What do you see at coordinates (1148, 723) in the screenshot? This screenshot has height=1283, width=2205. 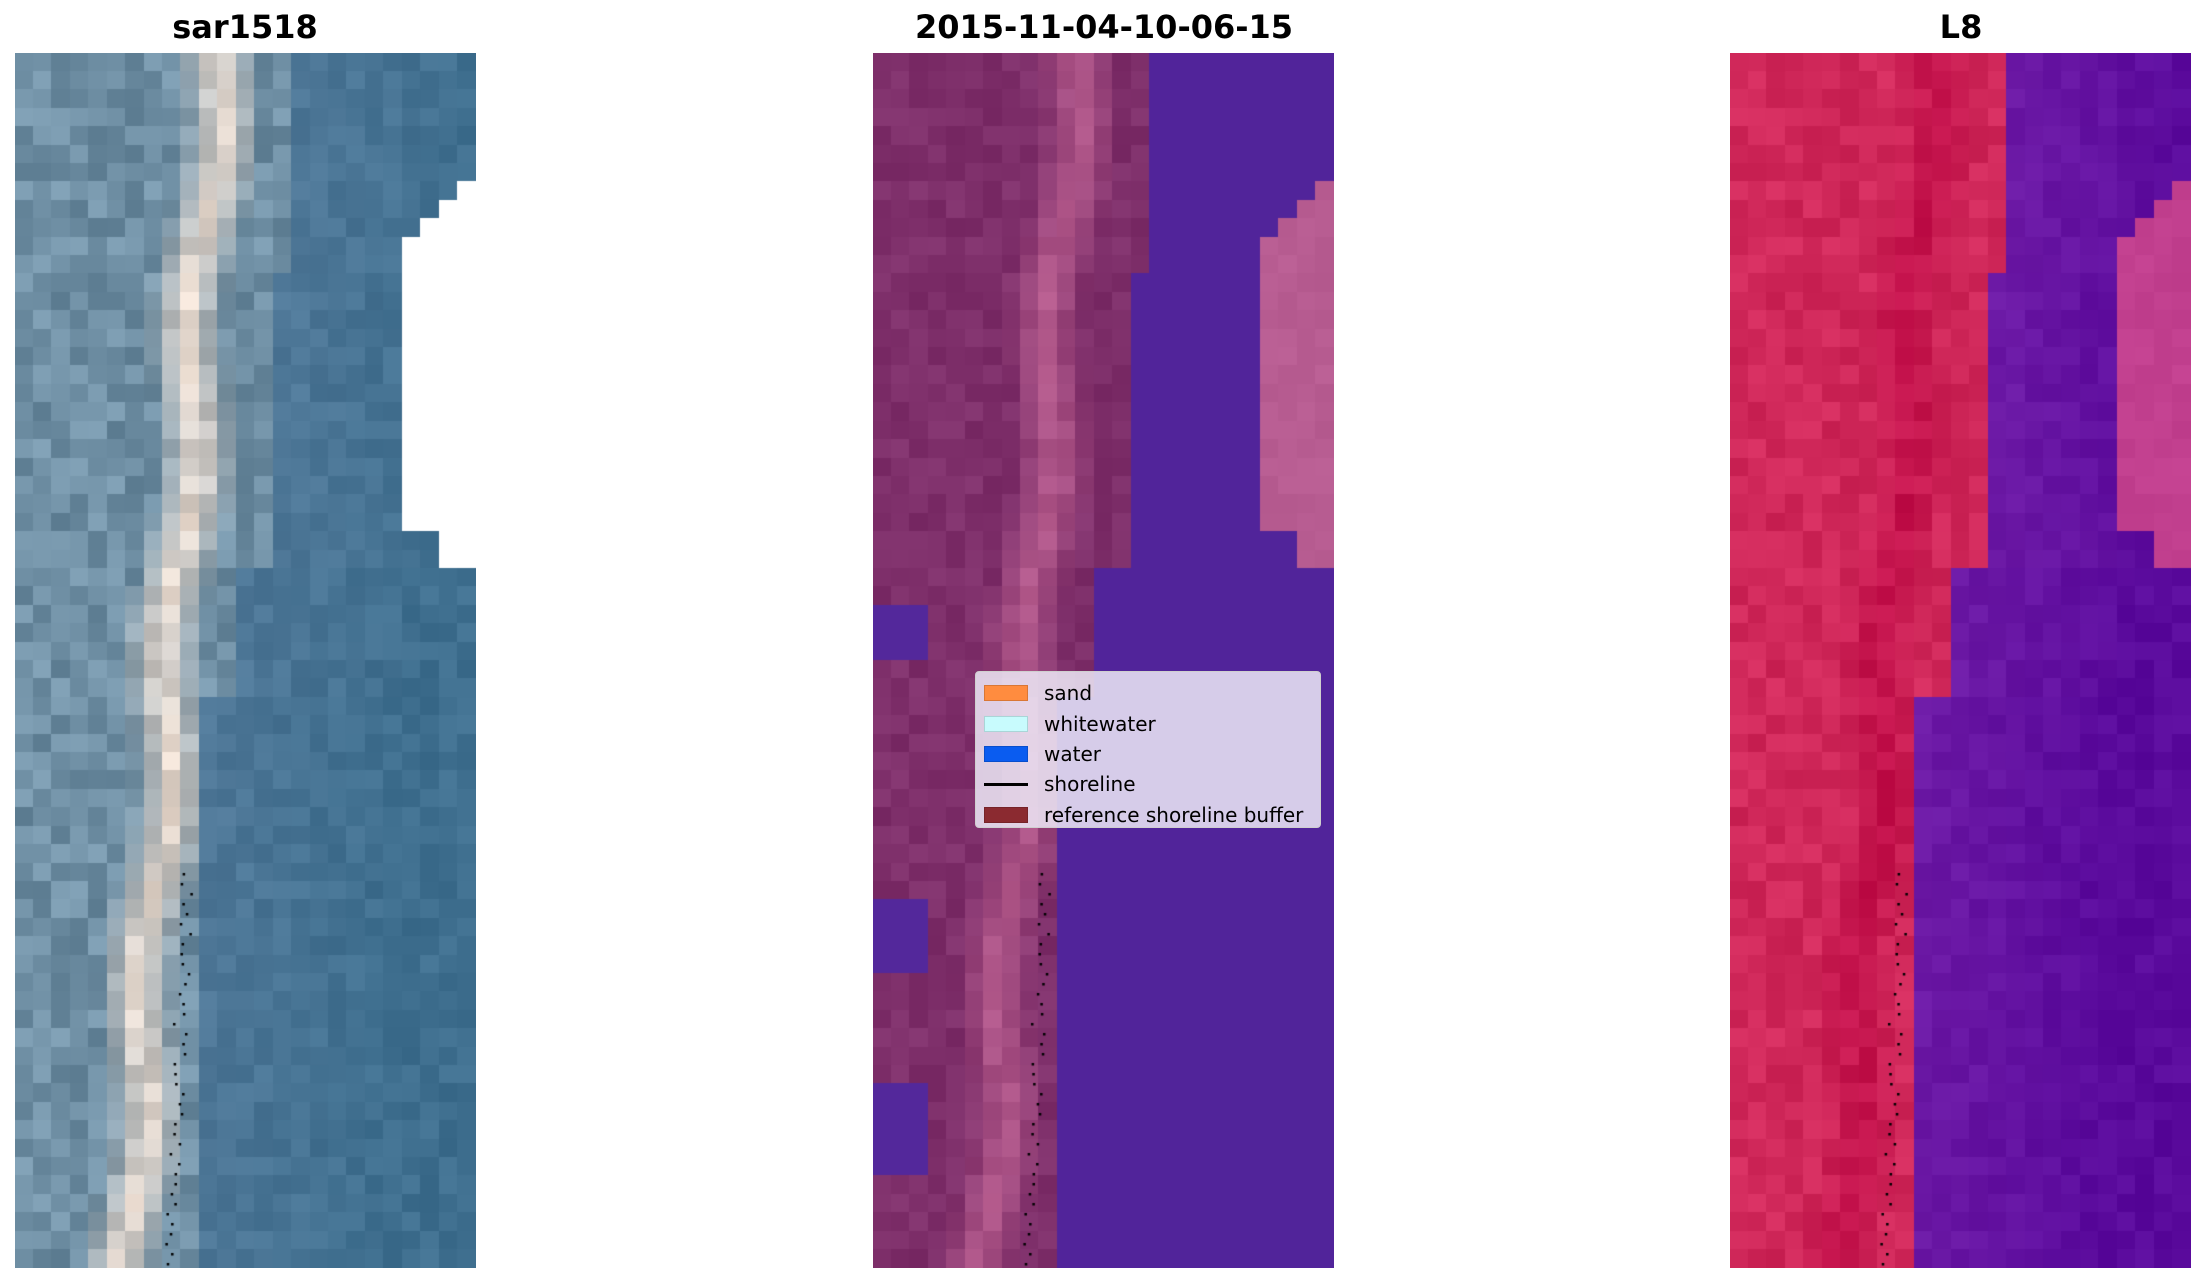 I see `legend-item-whitewater: whitewater` at bounding box center [1148, 723].